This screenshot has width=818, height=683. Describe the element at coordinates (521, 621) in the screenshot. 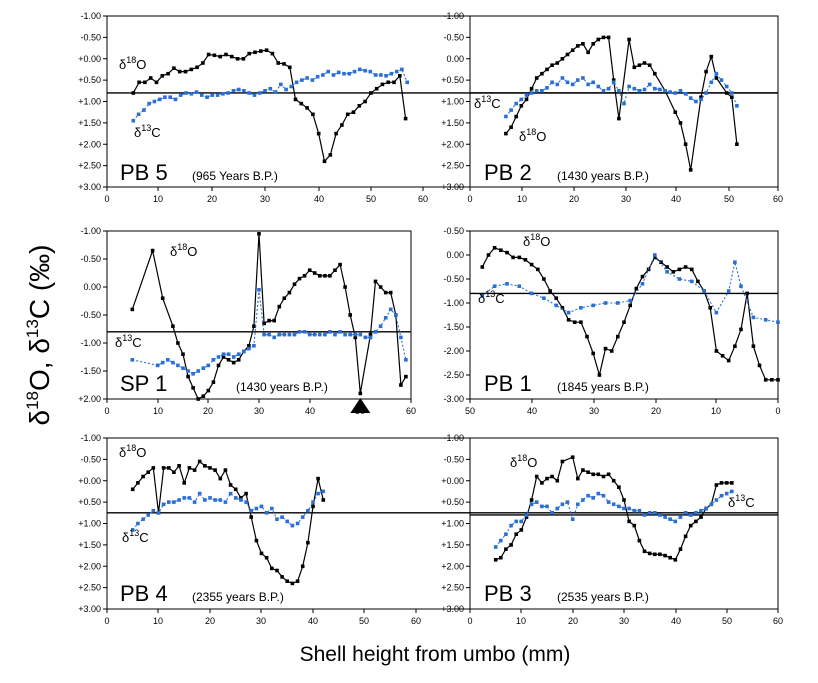

I see `x-tick-label: 10` at that location.